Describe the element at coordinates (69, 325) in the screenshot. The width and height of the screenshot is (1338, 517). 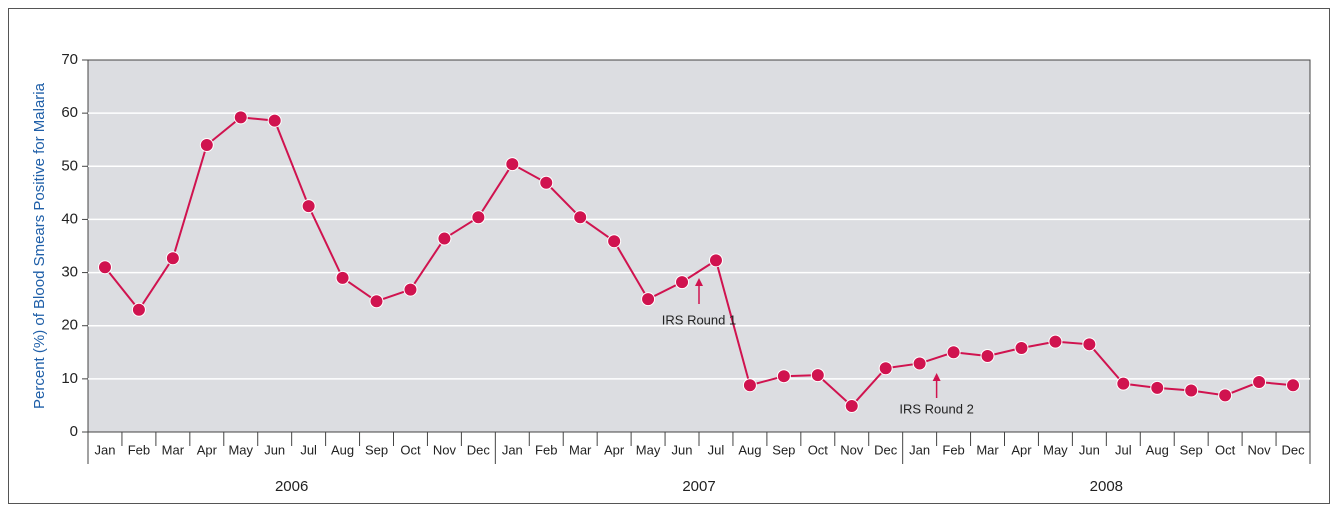
I see `y-tick-label: 20` at that location.